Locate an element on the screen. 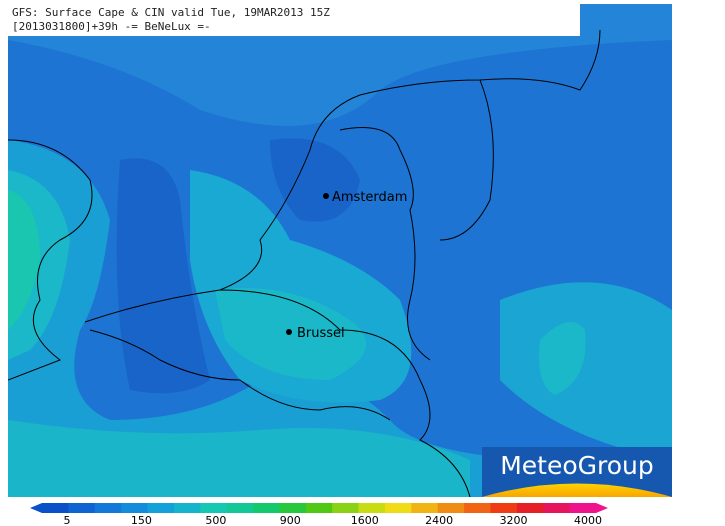 The image size is (725, 526). colorbar-label: 2400 is located at coordinates (439, 520).